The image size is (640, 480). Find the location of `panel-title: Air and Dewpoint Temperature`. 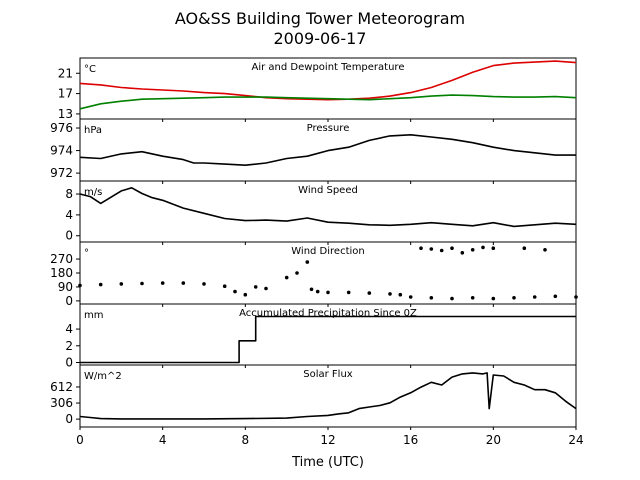

panel-title: Air and Dewpoint Temperature is located at coordinates (328, 67).